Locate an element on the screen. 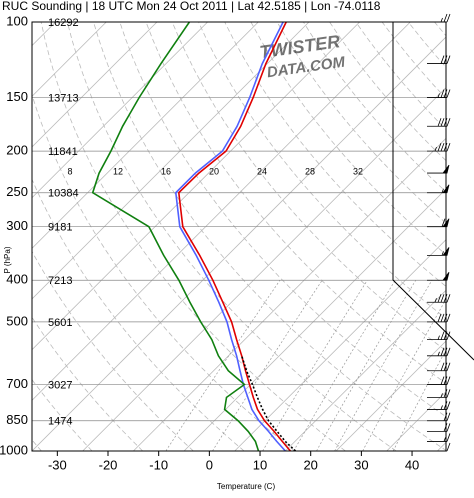  watermark: TWISTER DATA.COM is located at coordinates (302, 56).